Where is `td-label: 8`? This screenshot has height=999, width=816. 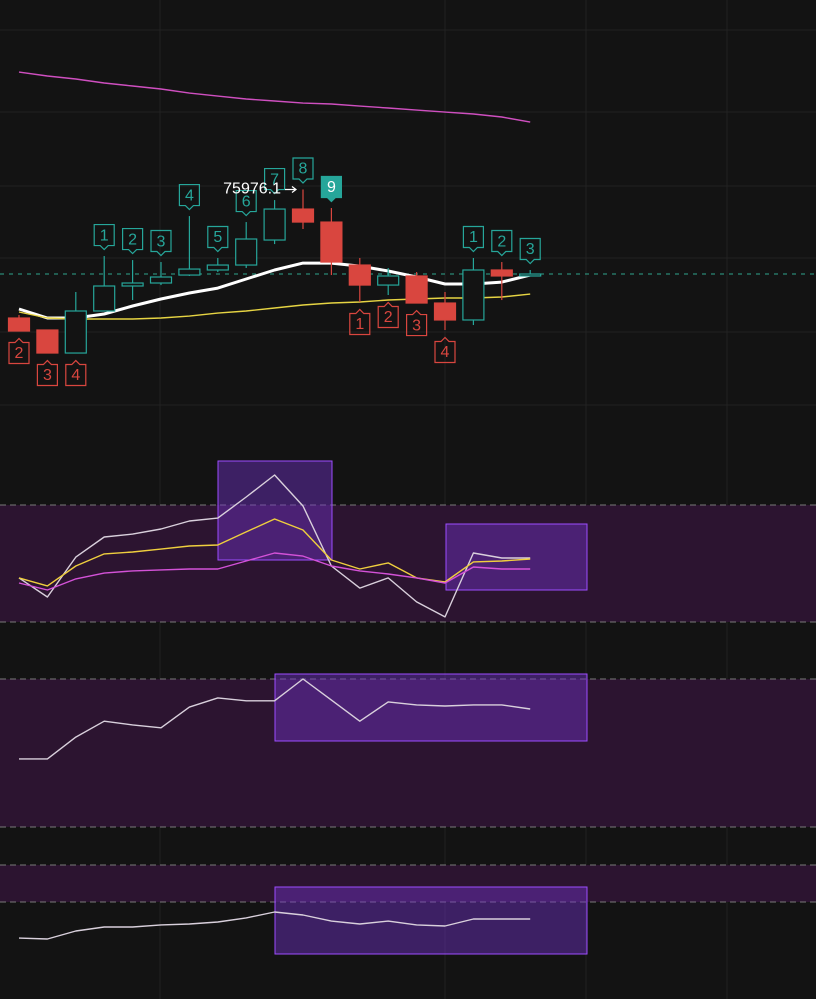 td-label: 8 is located at coordinates (303, 169).